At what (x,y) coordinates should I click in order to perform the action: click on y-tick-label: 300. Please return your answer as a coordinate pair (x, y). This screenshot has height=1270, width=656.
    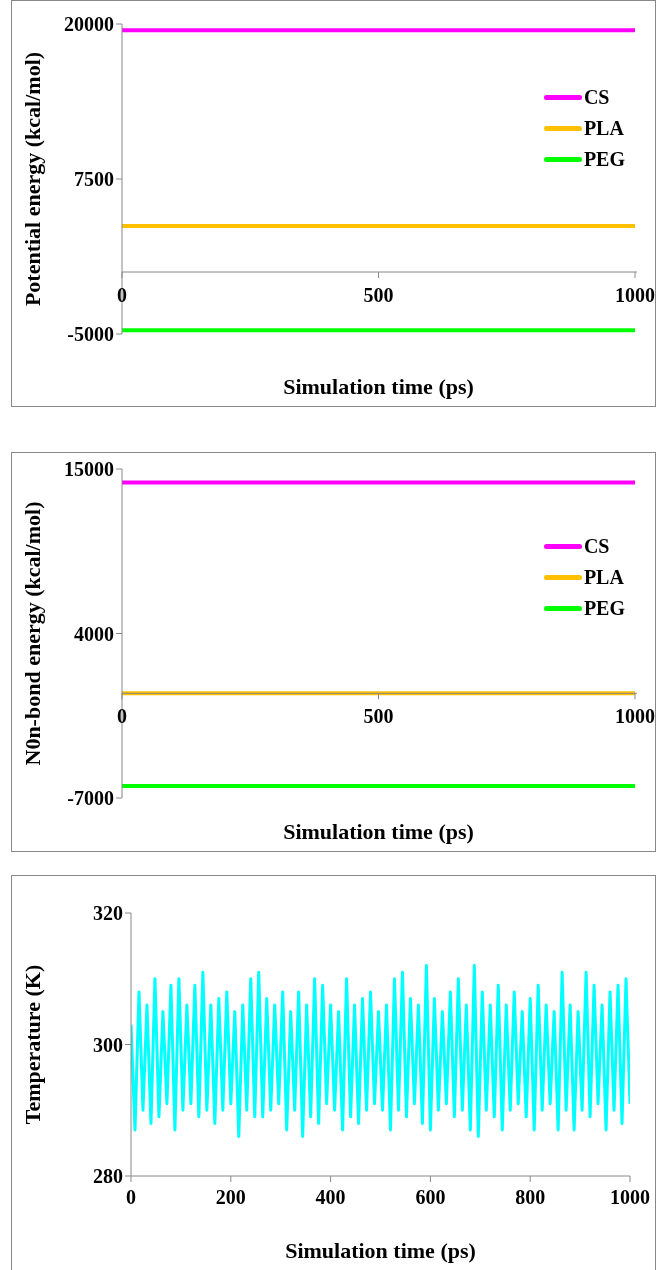
    Looking at the image, I should click on (108, 1044).